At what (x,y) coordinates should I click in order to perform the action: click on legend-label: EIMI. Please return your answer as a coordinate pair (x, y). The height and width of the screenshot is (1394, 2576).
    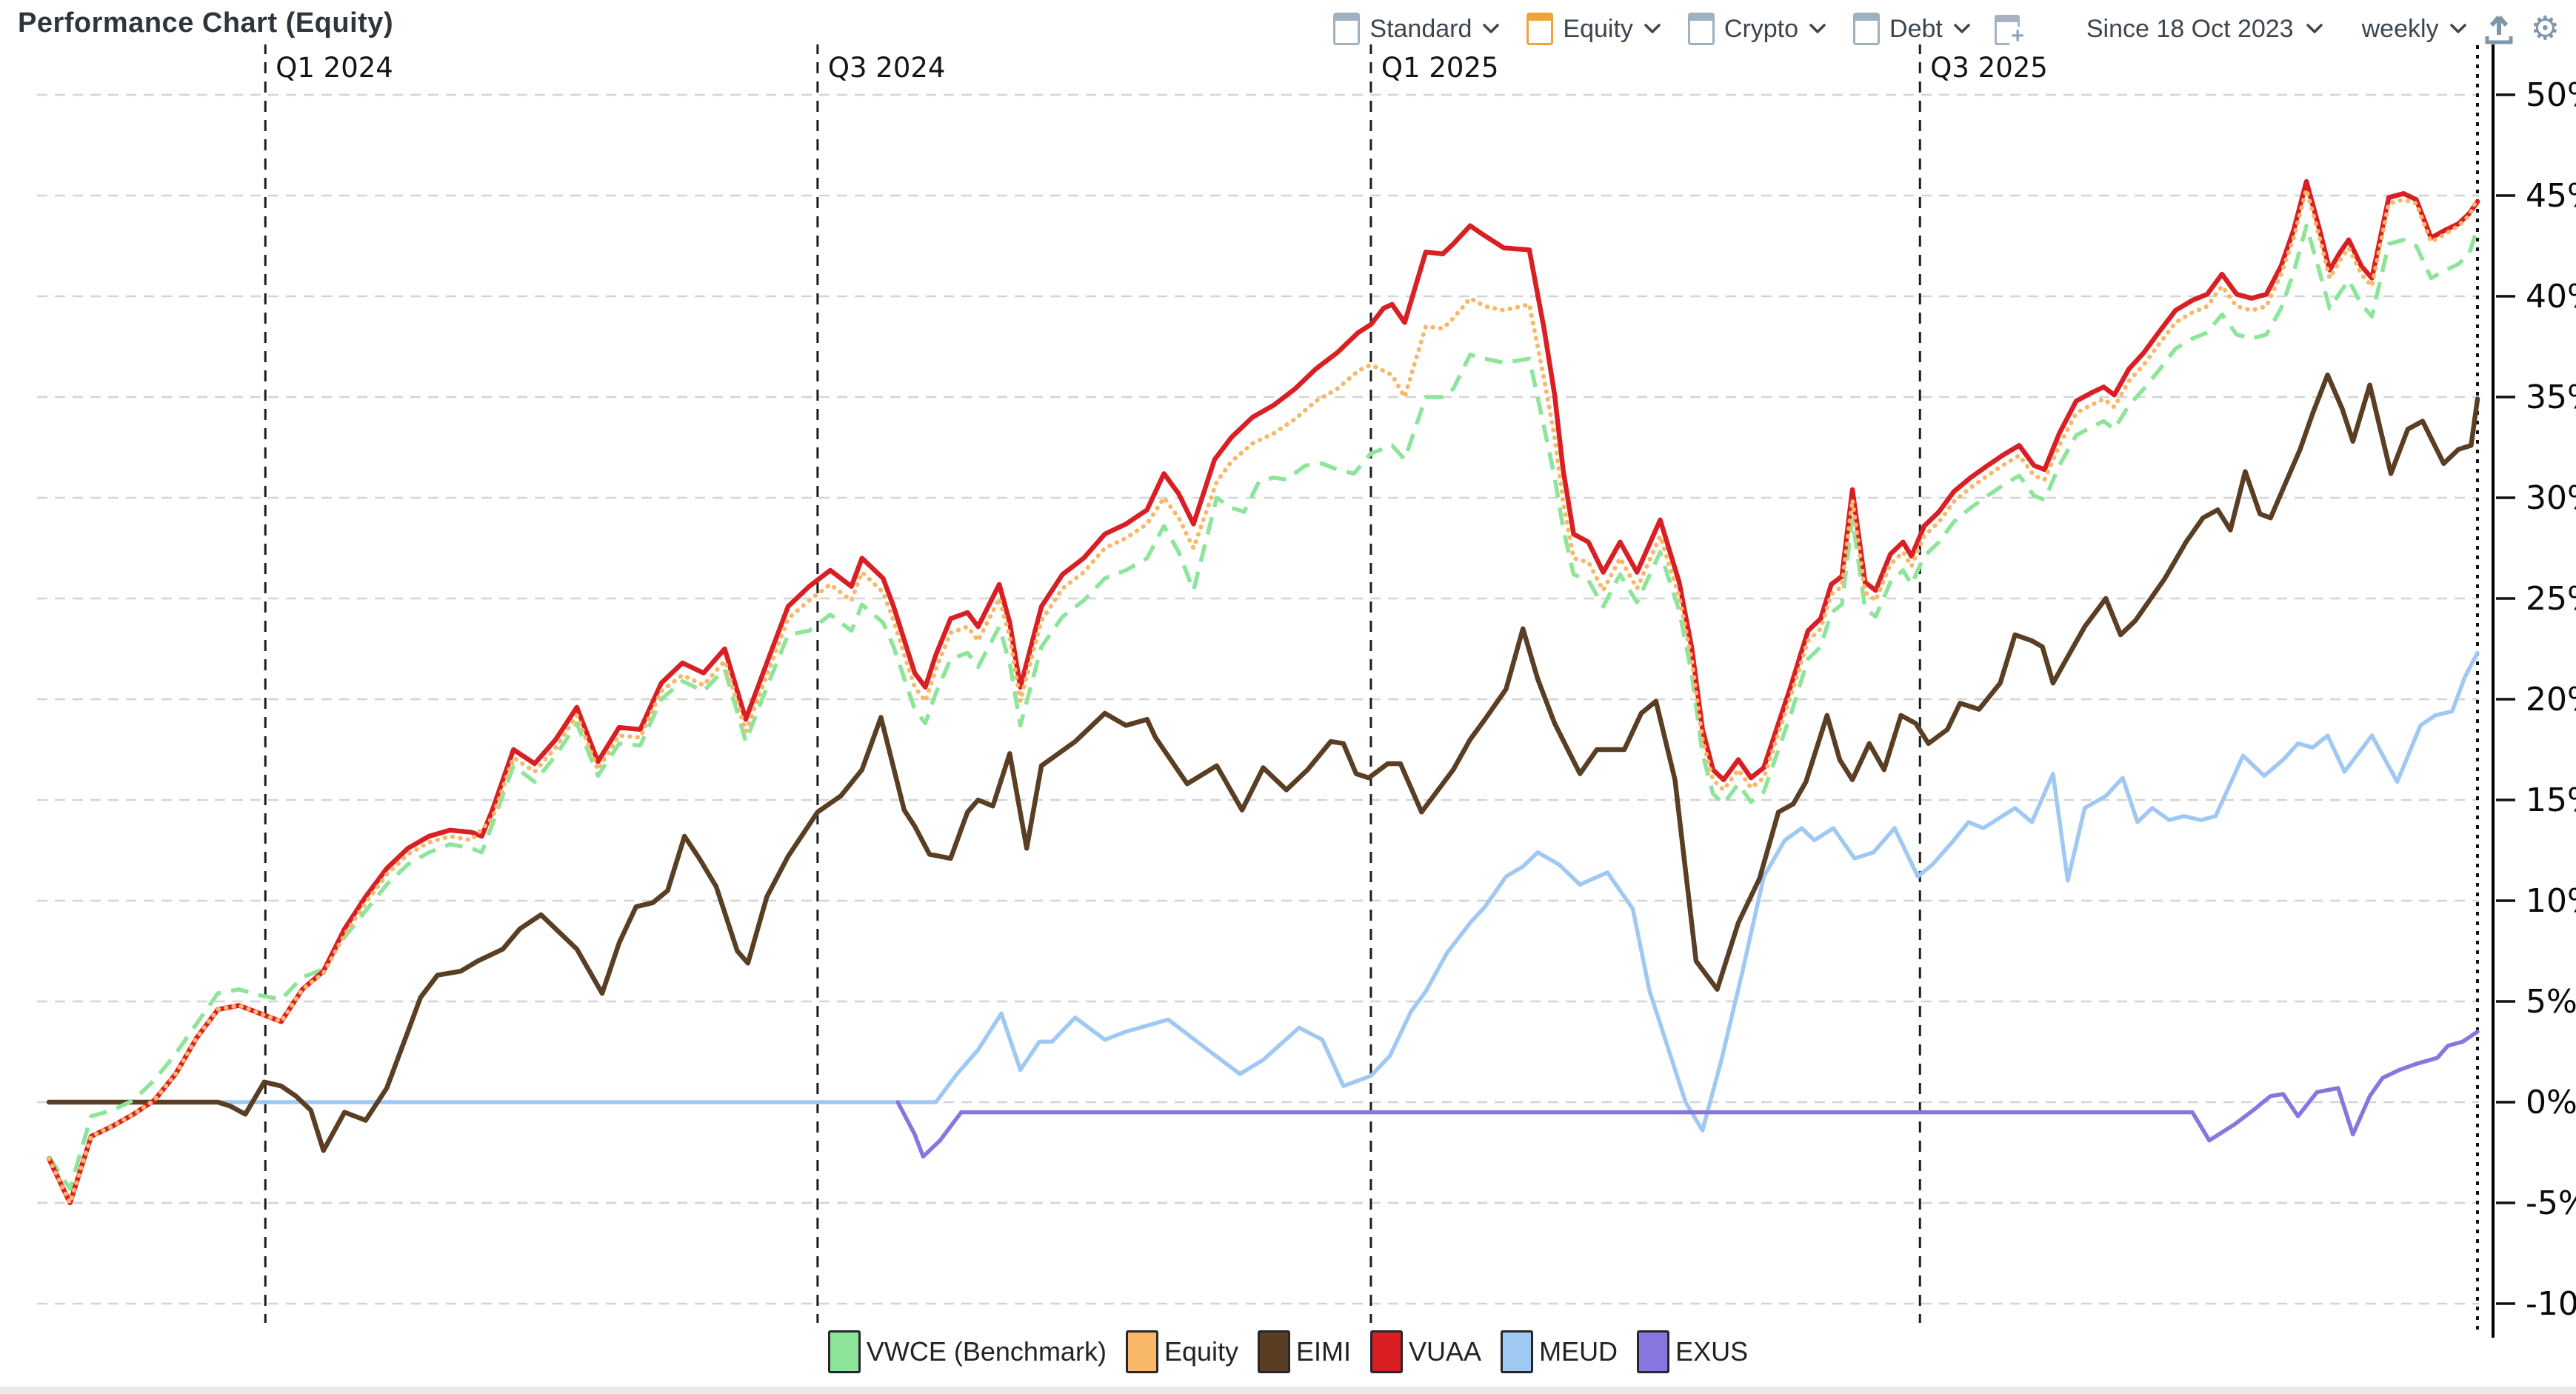
    Looking at the image, I should click on (1324, 1352).